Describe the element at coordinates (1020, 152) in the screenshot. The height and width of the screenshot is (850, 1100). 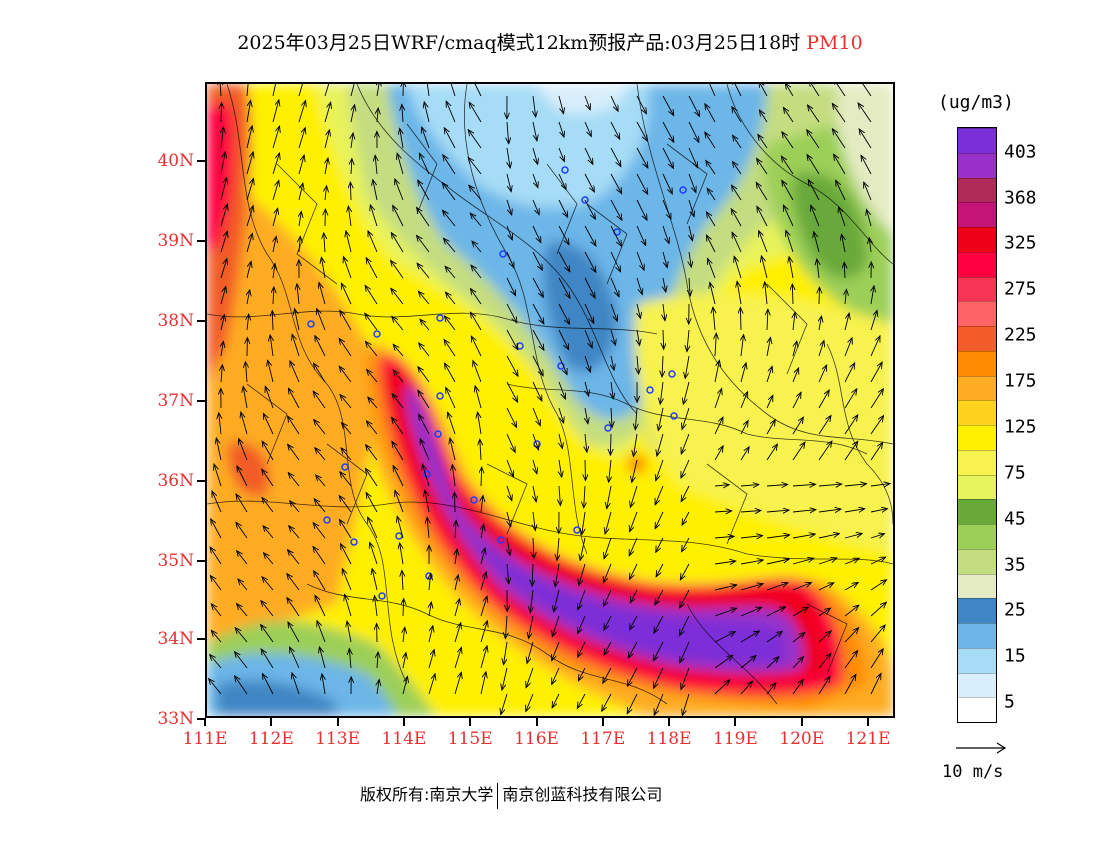
I see `legend-label: 403` at that location.